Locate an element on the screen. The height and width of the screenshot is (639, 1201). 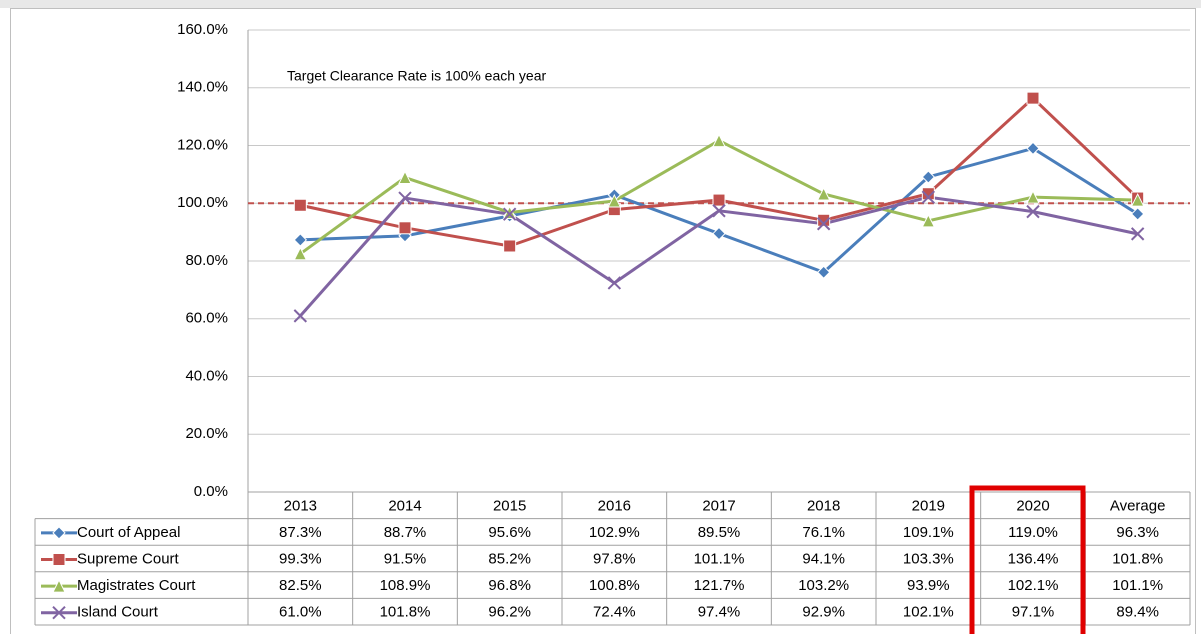
table-value: 91.5% is located at coordinates (405, 558).